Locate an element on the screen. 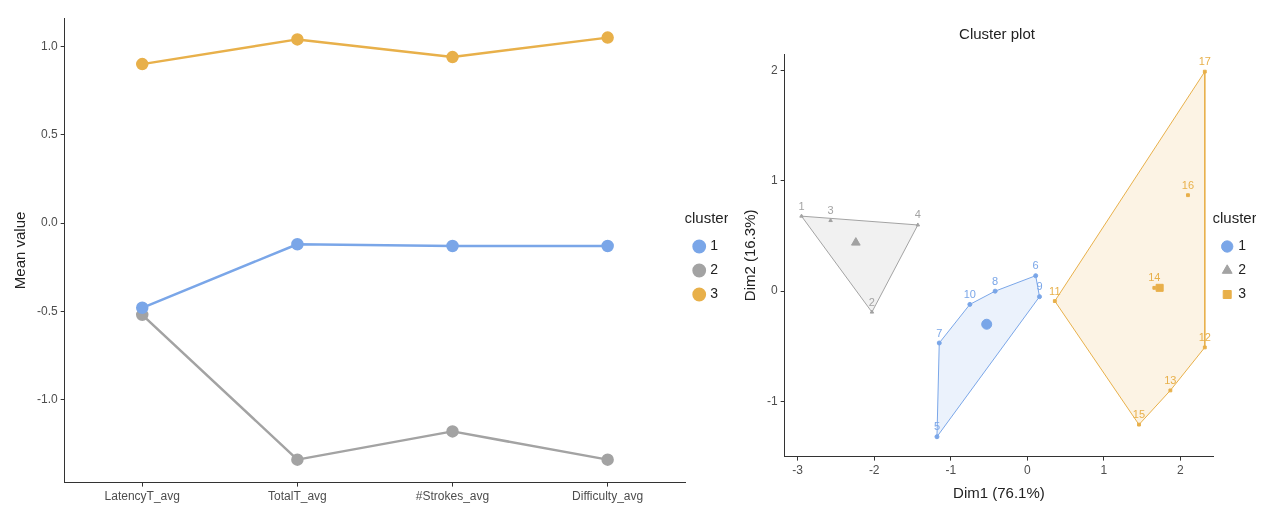 This screenshot has width=1274, height=515. annotation: 3 is located at coordinates (830, 210).